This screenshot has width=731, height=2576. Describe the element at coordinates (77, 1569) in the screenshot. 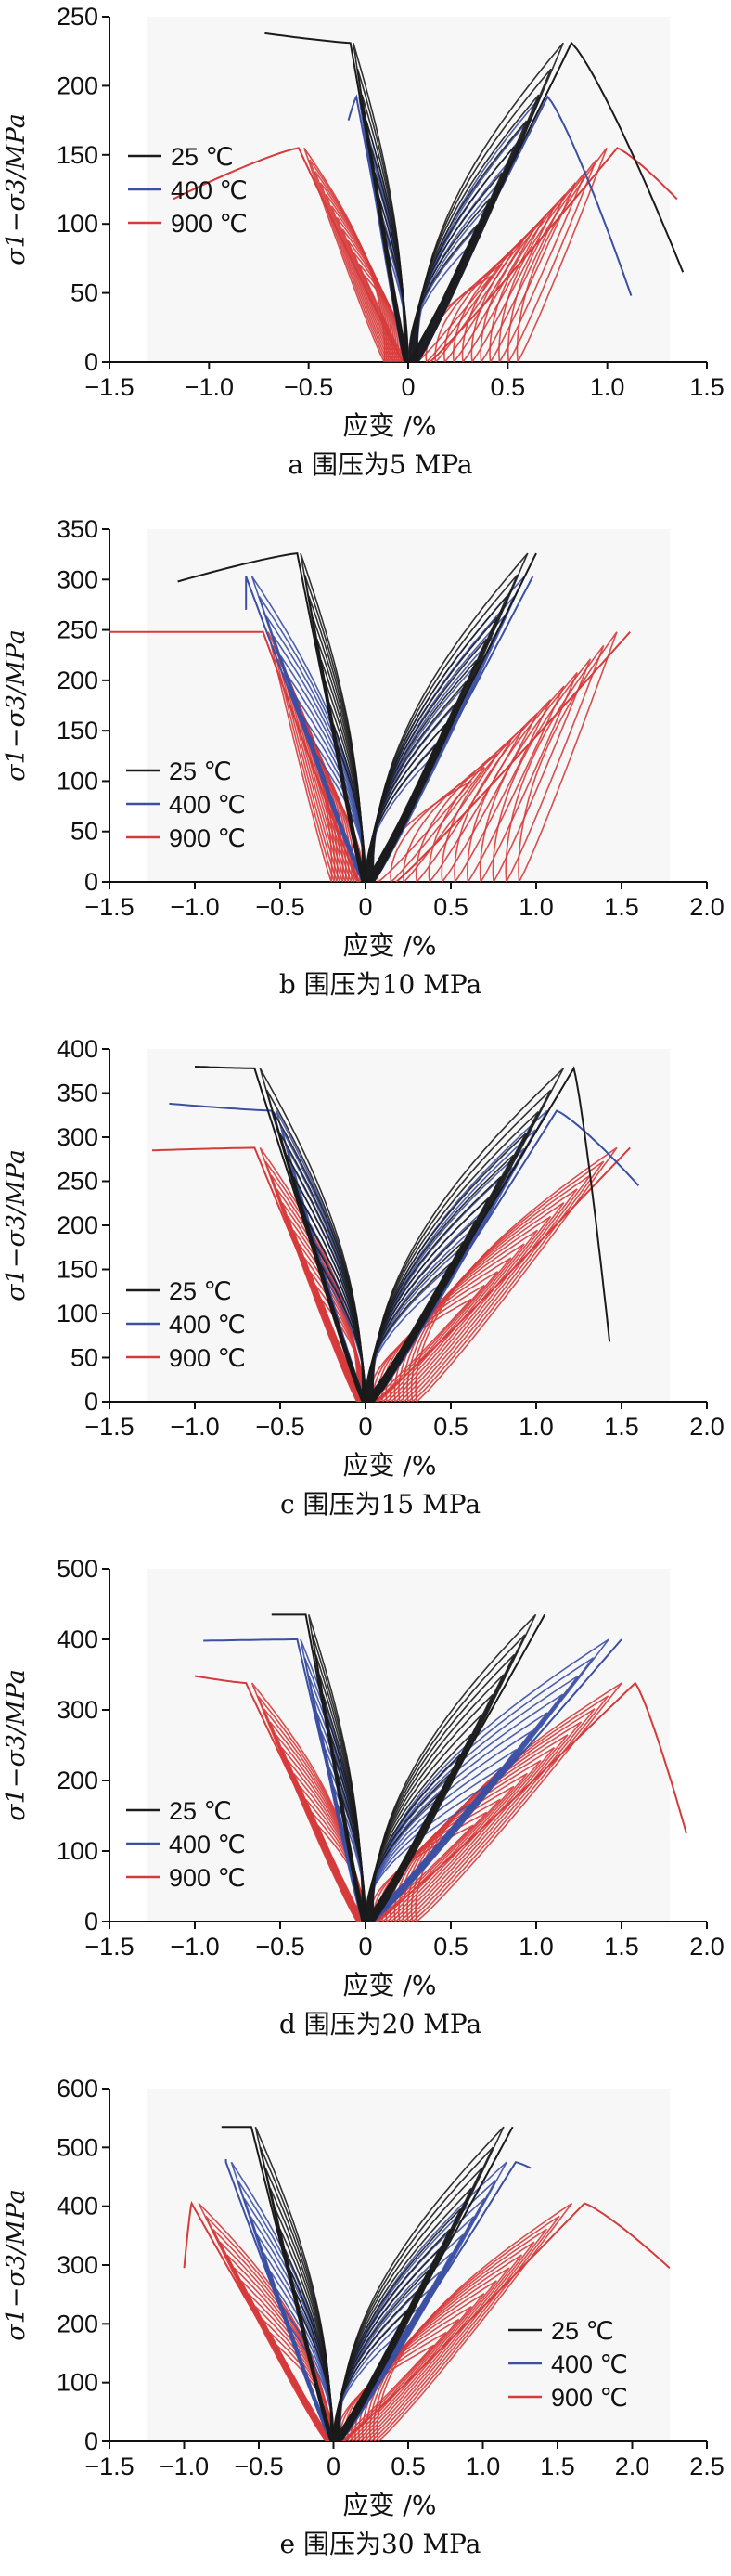

I see `y-tick-label: 500` at that location.